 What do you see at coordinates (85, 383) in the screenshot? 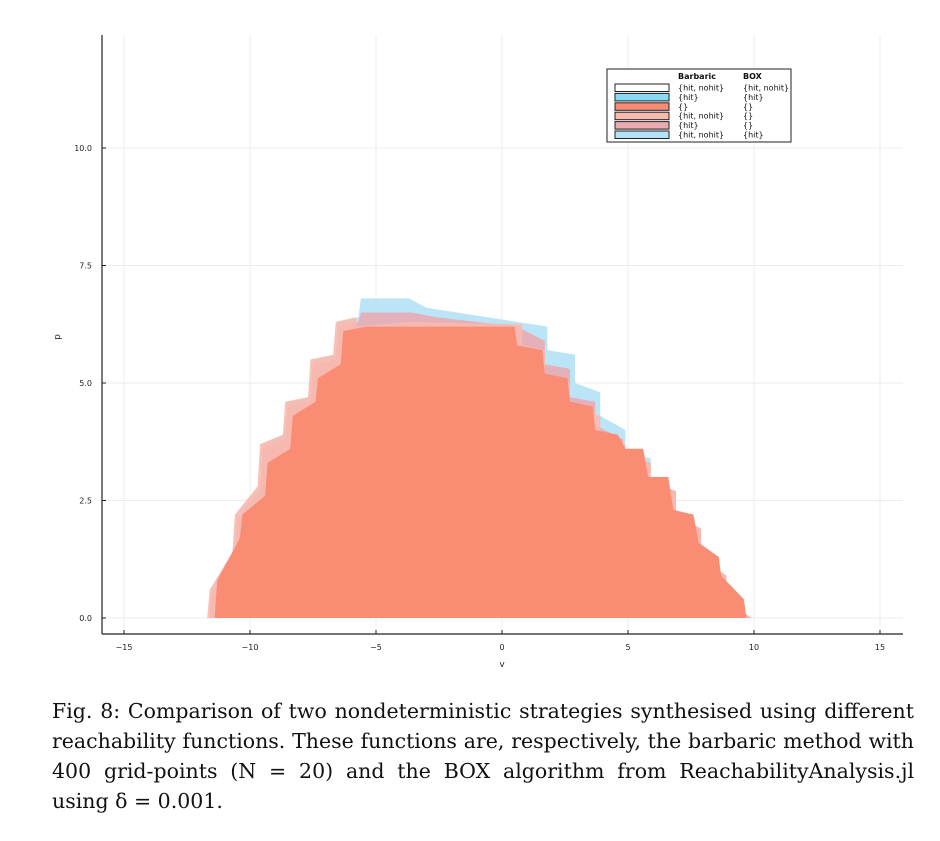
I see `y-tick-label: 5.0` at bounding box center [85, 383].